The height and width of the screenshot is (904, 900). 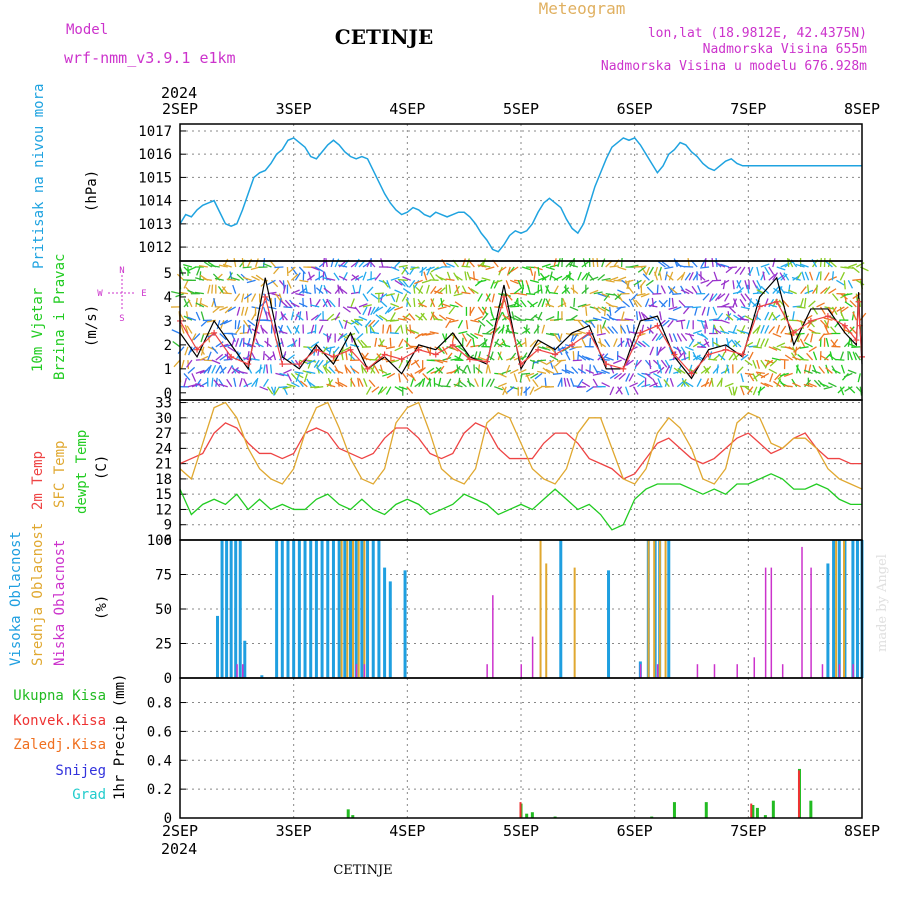 I want to click on precip-tick-label: 0.8, so click(x=159, y=704).